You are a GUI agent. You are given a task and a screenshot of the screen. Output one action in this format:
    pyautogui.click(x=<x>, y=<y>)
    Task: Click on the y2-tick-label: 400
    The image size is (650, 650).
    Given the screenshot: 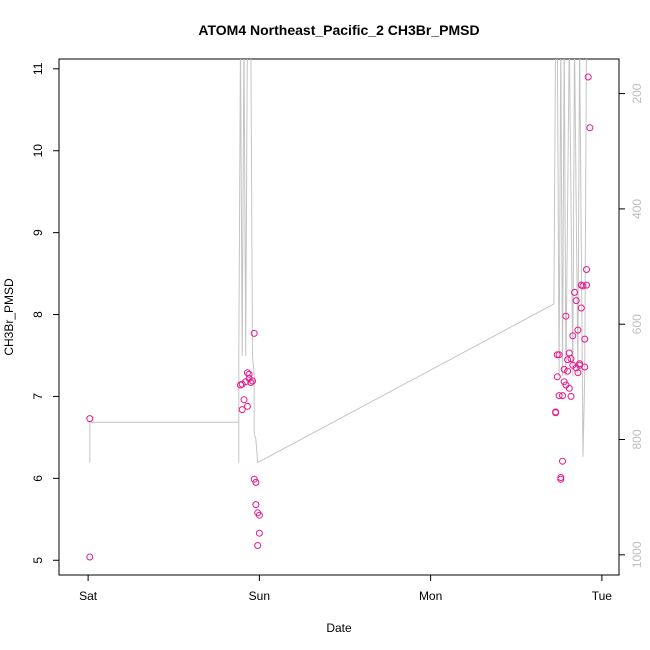 What is the action you would take?
    pyautogui.click(x=637, y=209)
    